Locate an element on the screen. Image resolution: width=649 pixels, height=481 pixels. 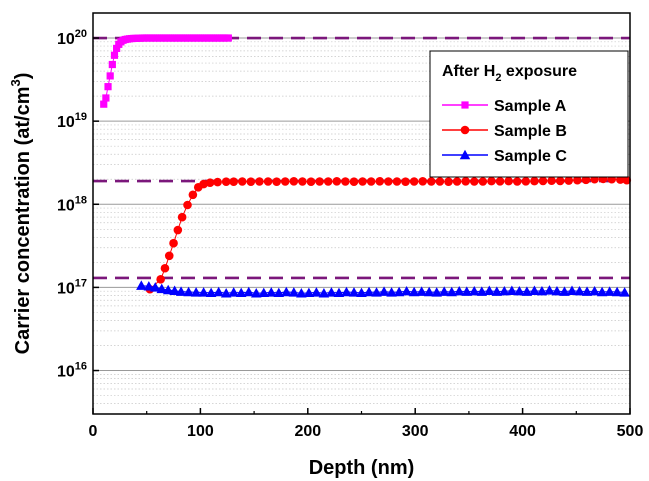
x-tick-label: 400 is located at coordinates (522, 431).